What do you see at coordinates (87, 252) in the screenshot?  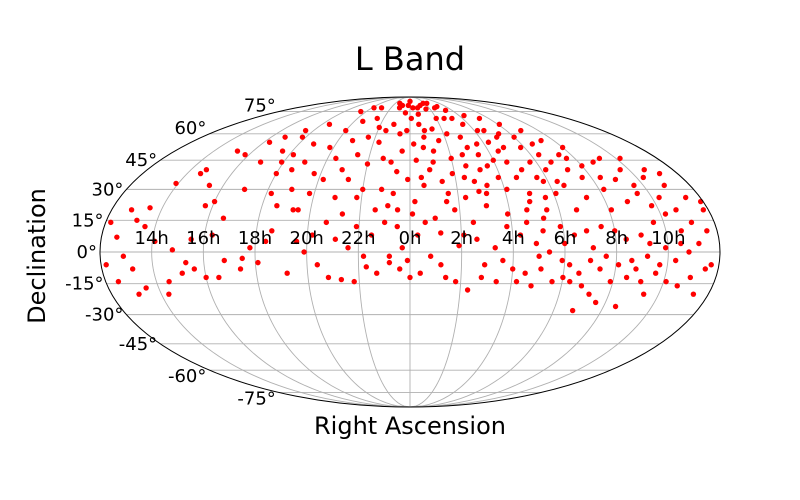 I see `y-tick-label: 0°` at bounding box center [87, 252].